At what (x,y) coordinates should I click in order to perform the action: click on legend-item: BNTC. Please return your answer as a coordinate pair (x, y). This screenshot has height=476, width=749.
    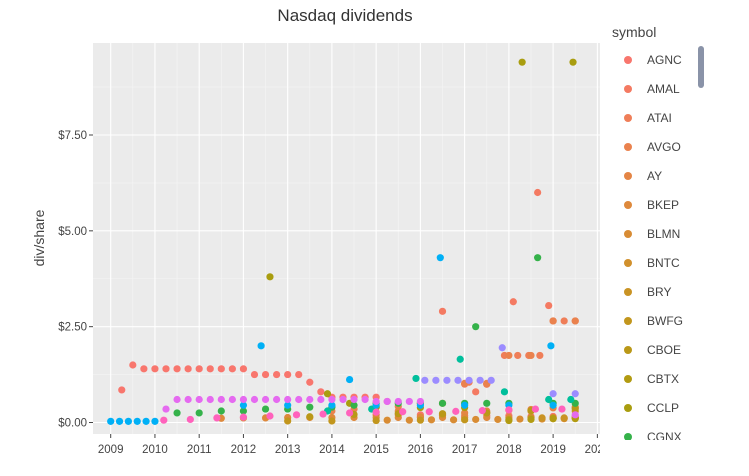
    Looking at the image, I should click on (652, 263).